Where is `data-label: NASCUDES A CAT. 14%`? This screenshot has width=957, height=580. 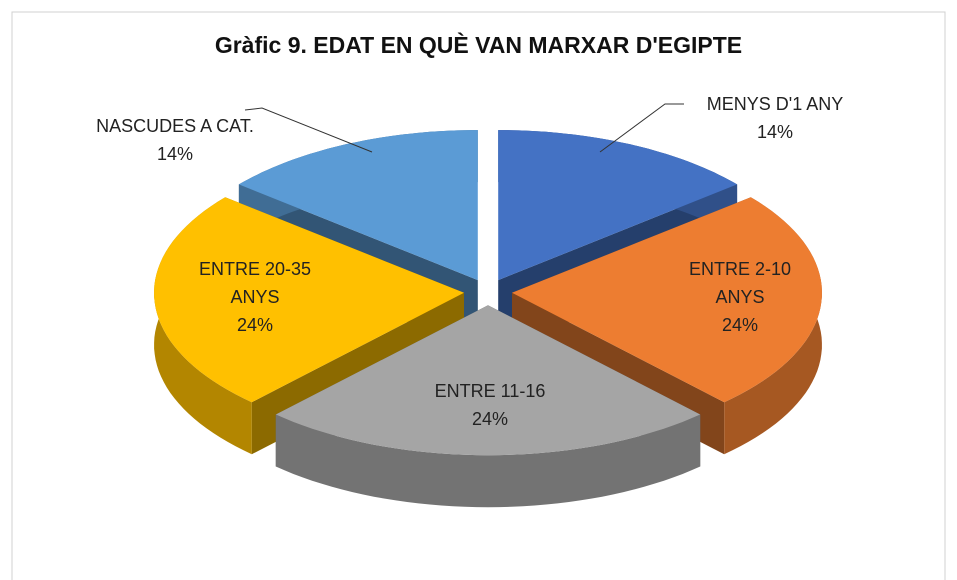 data-label: NASCUDES A CAT. 14% is located at coordinates (175, 140).